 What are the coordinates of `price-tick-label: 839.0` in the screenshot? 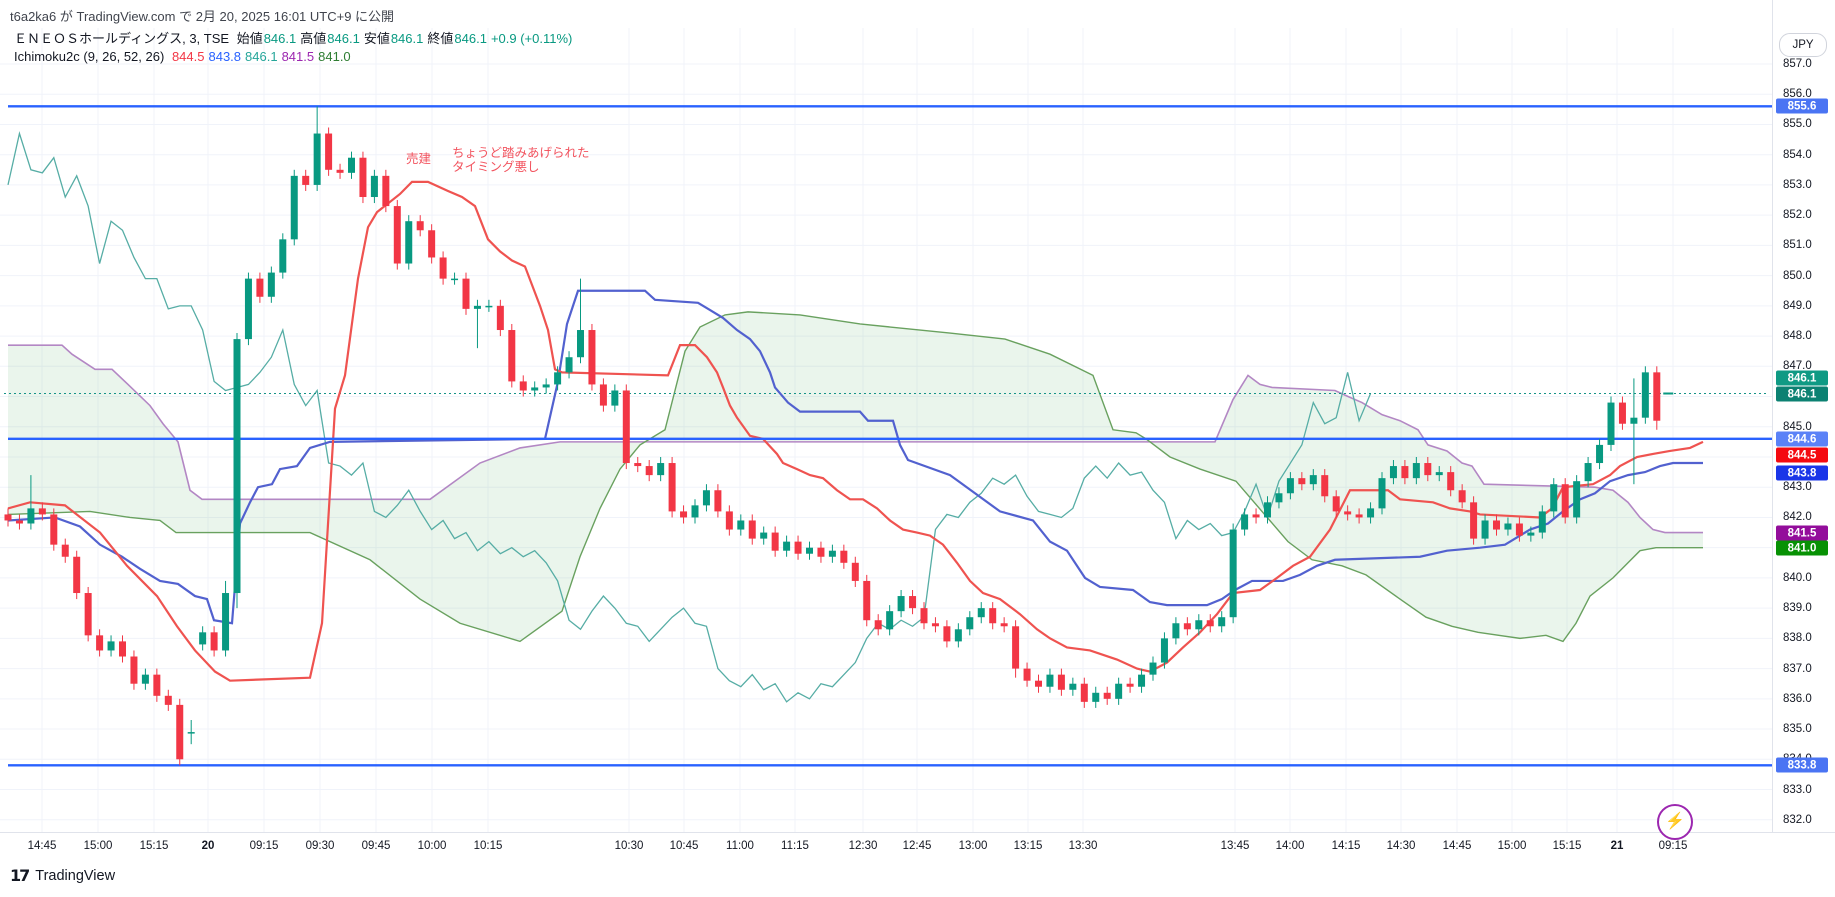 It's located at (1797, 608).